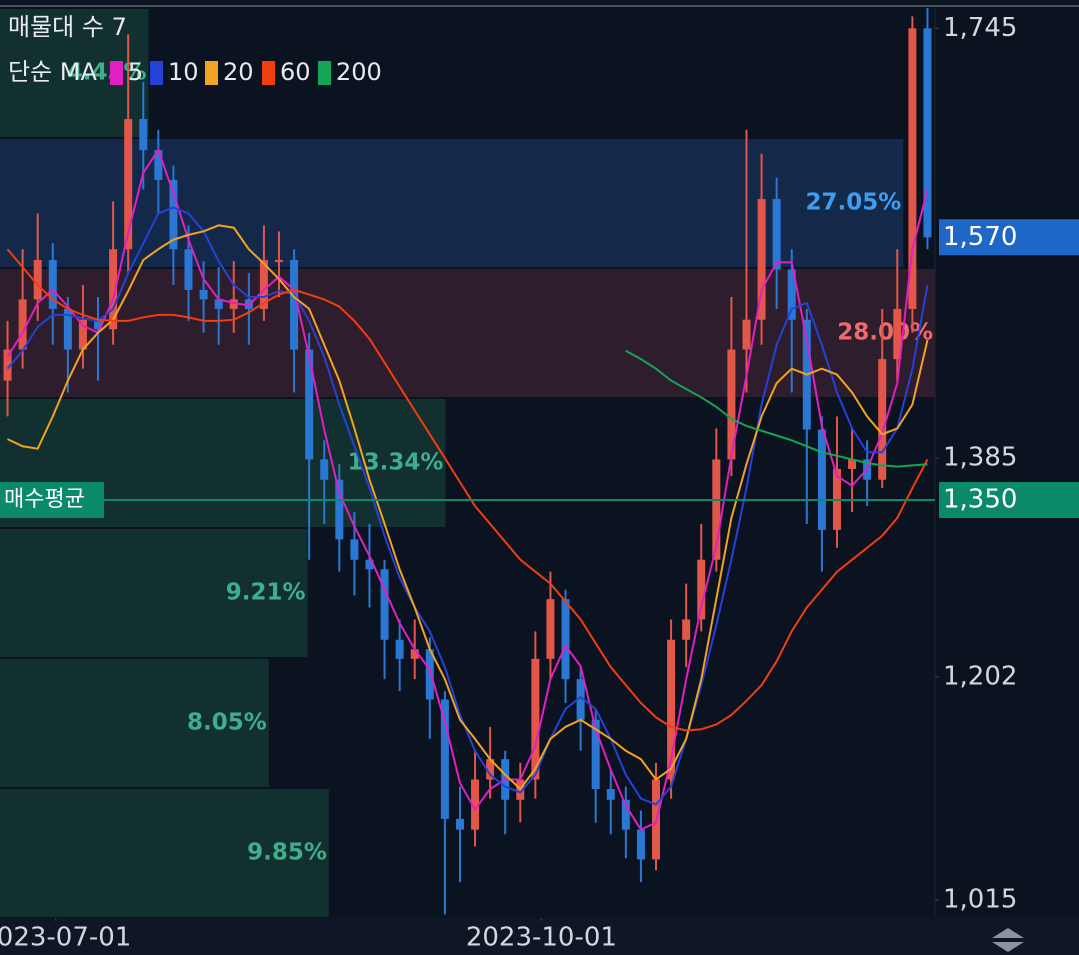  I want to click on x-tick-label: 2023-10-01, so click(541, 938).